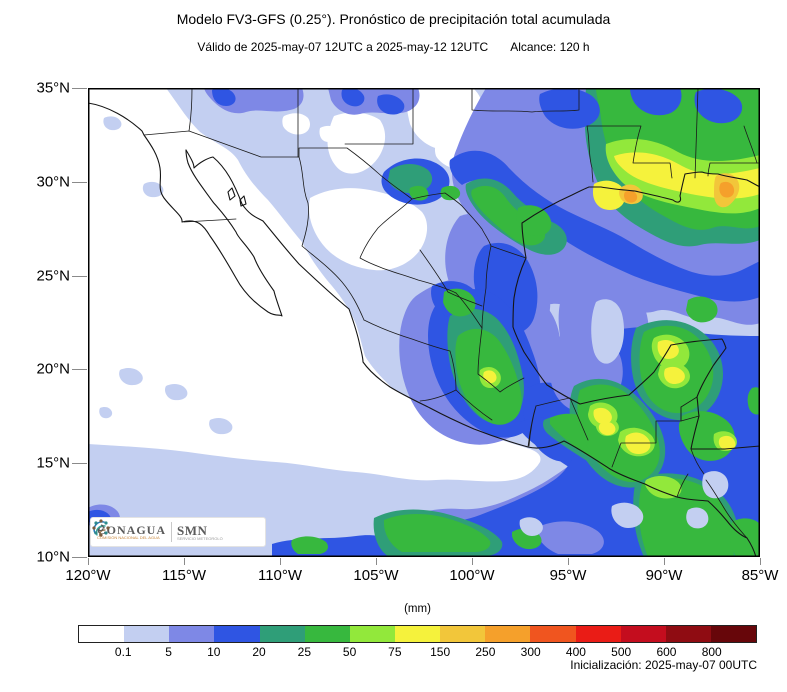  Describe the element at coordinates (575, 652) in the screenshot. I see `colorbar-tick-label: 400` at that location.